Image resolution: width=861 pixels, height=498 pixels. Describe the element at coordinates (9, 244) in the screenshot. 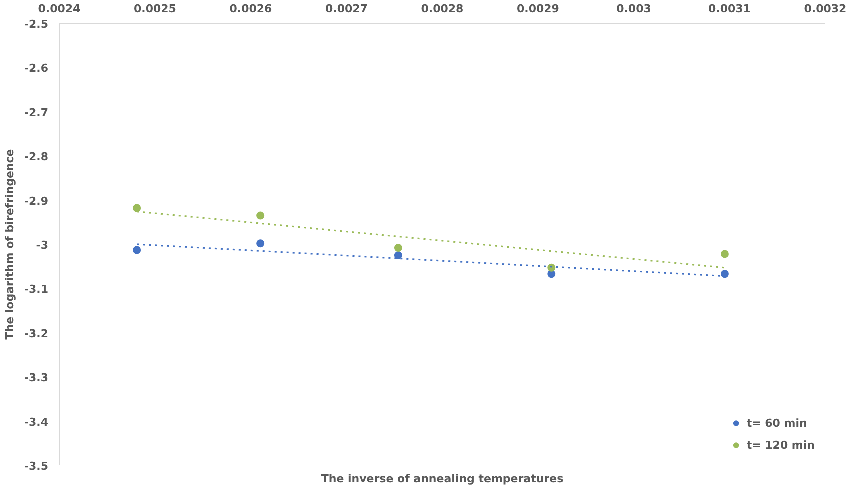

I see `y-axis-title: The logarithm of birefringence` at that location.